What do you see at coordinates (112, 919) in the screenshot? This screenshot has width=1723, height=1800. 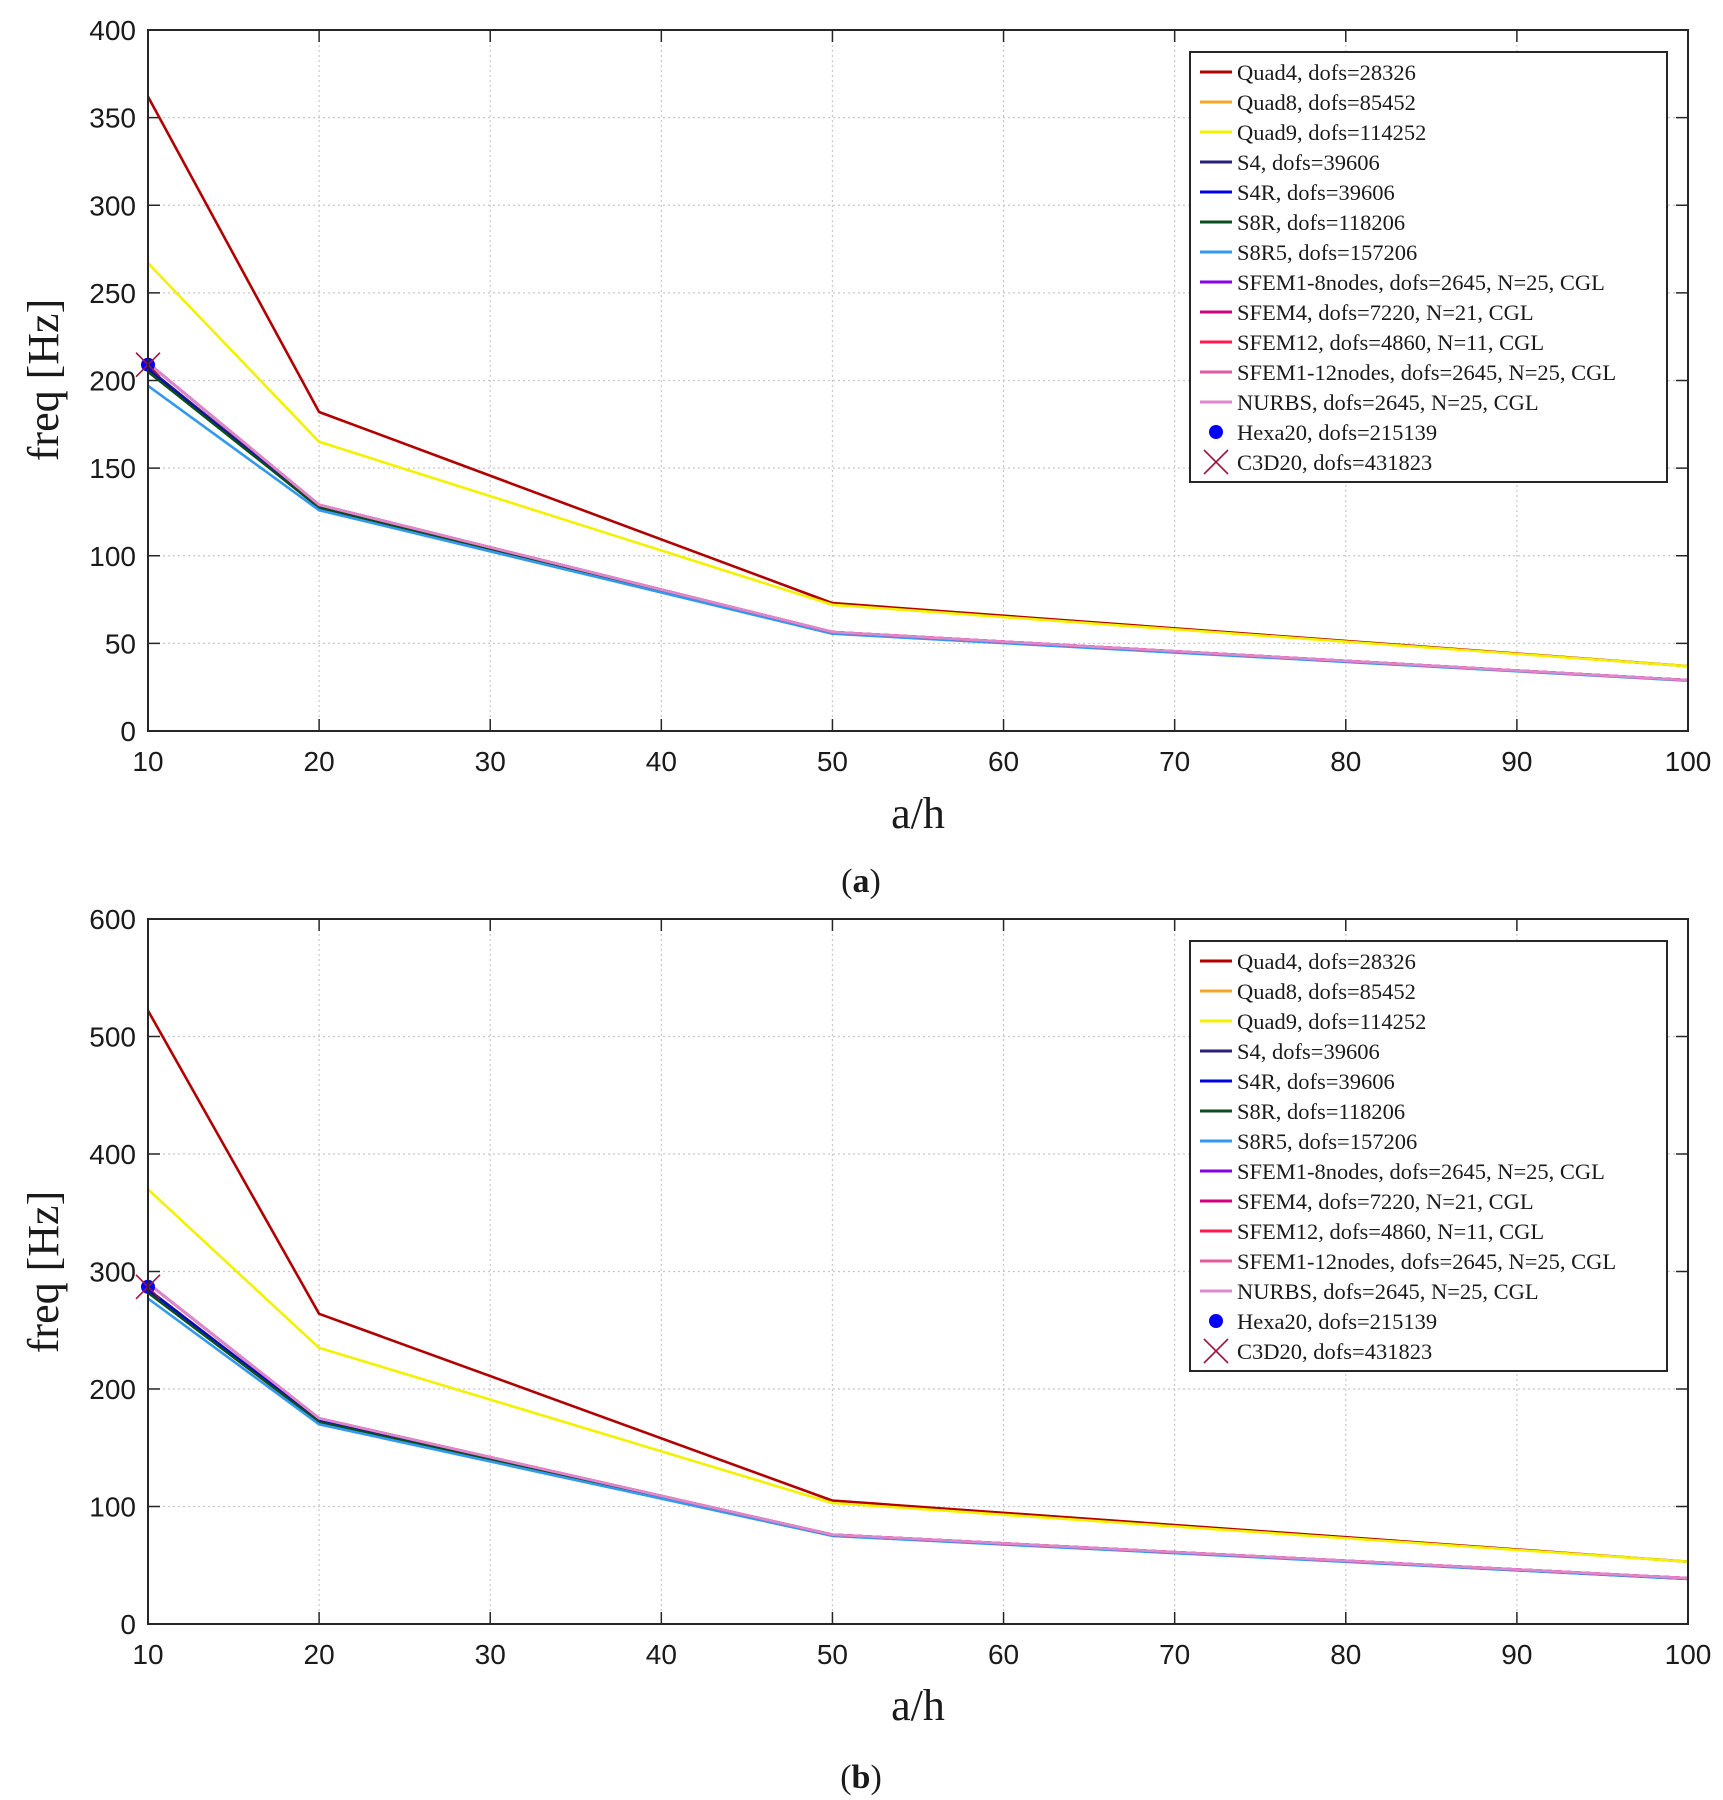 I see `y-tick-label: 600` at bounding box center [112, 919].